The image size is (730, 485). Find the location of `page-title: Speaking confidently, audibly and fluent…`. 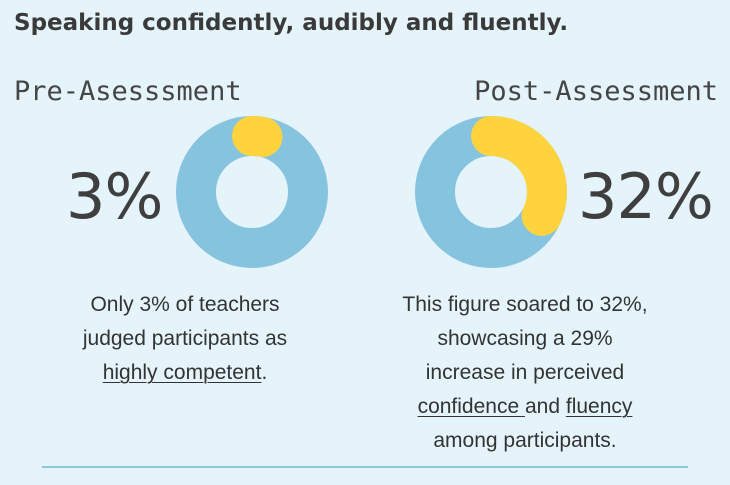

page-title: Speaking confidently, audibly and fluent… is located at coordinates (291, 23).